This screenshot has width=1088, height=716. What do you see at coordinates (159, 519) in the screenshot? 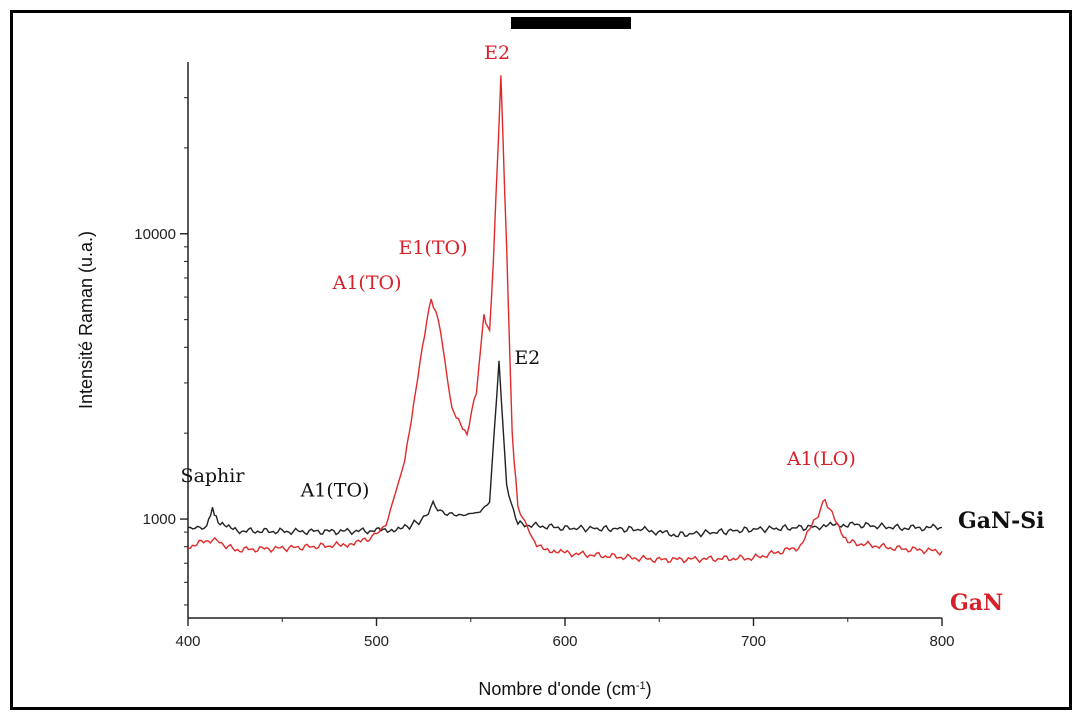
I see `y-tick-label: 1000` at bounding box center [159, 519].